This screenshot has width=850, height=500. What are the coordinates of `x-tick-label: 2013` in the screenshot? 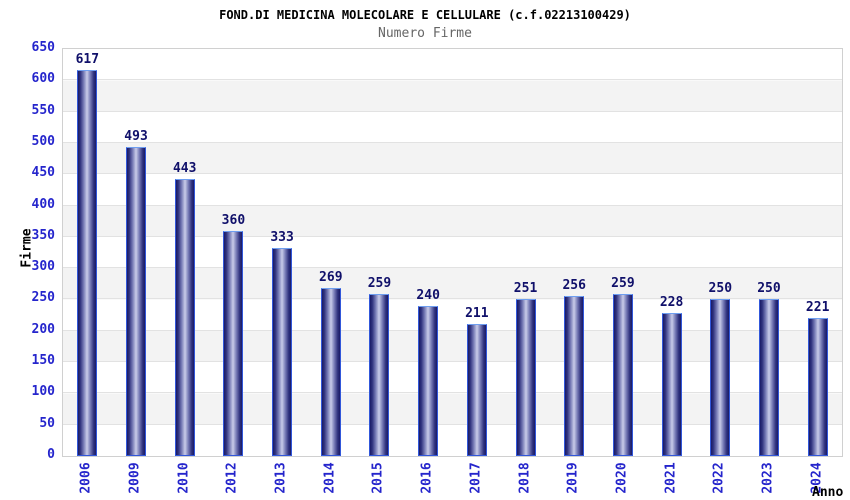 It's located at (281, 478).